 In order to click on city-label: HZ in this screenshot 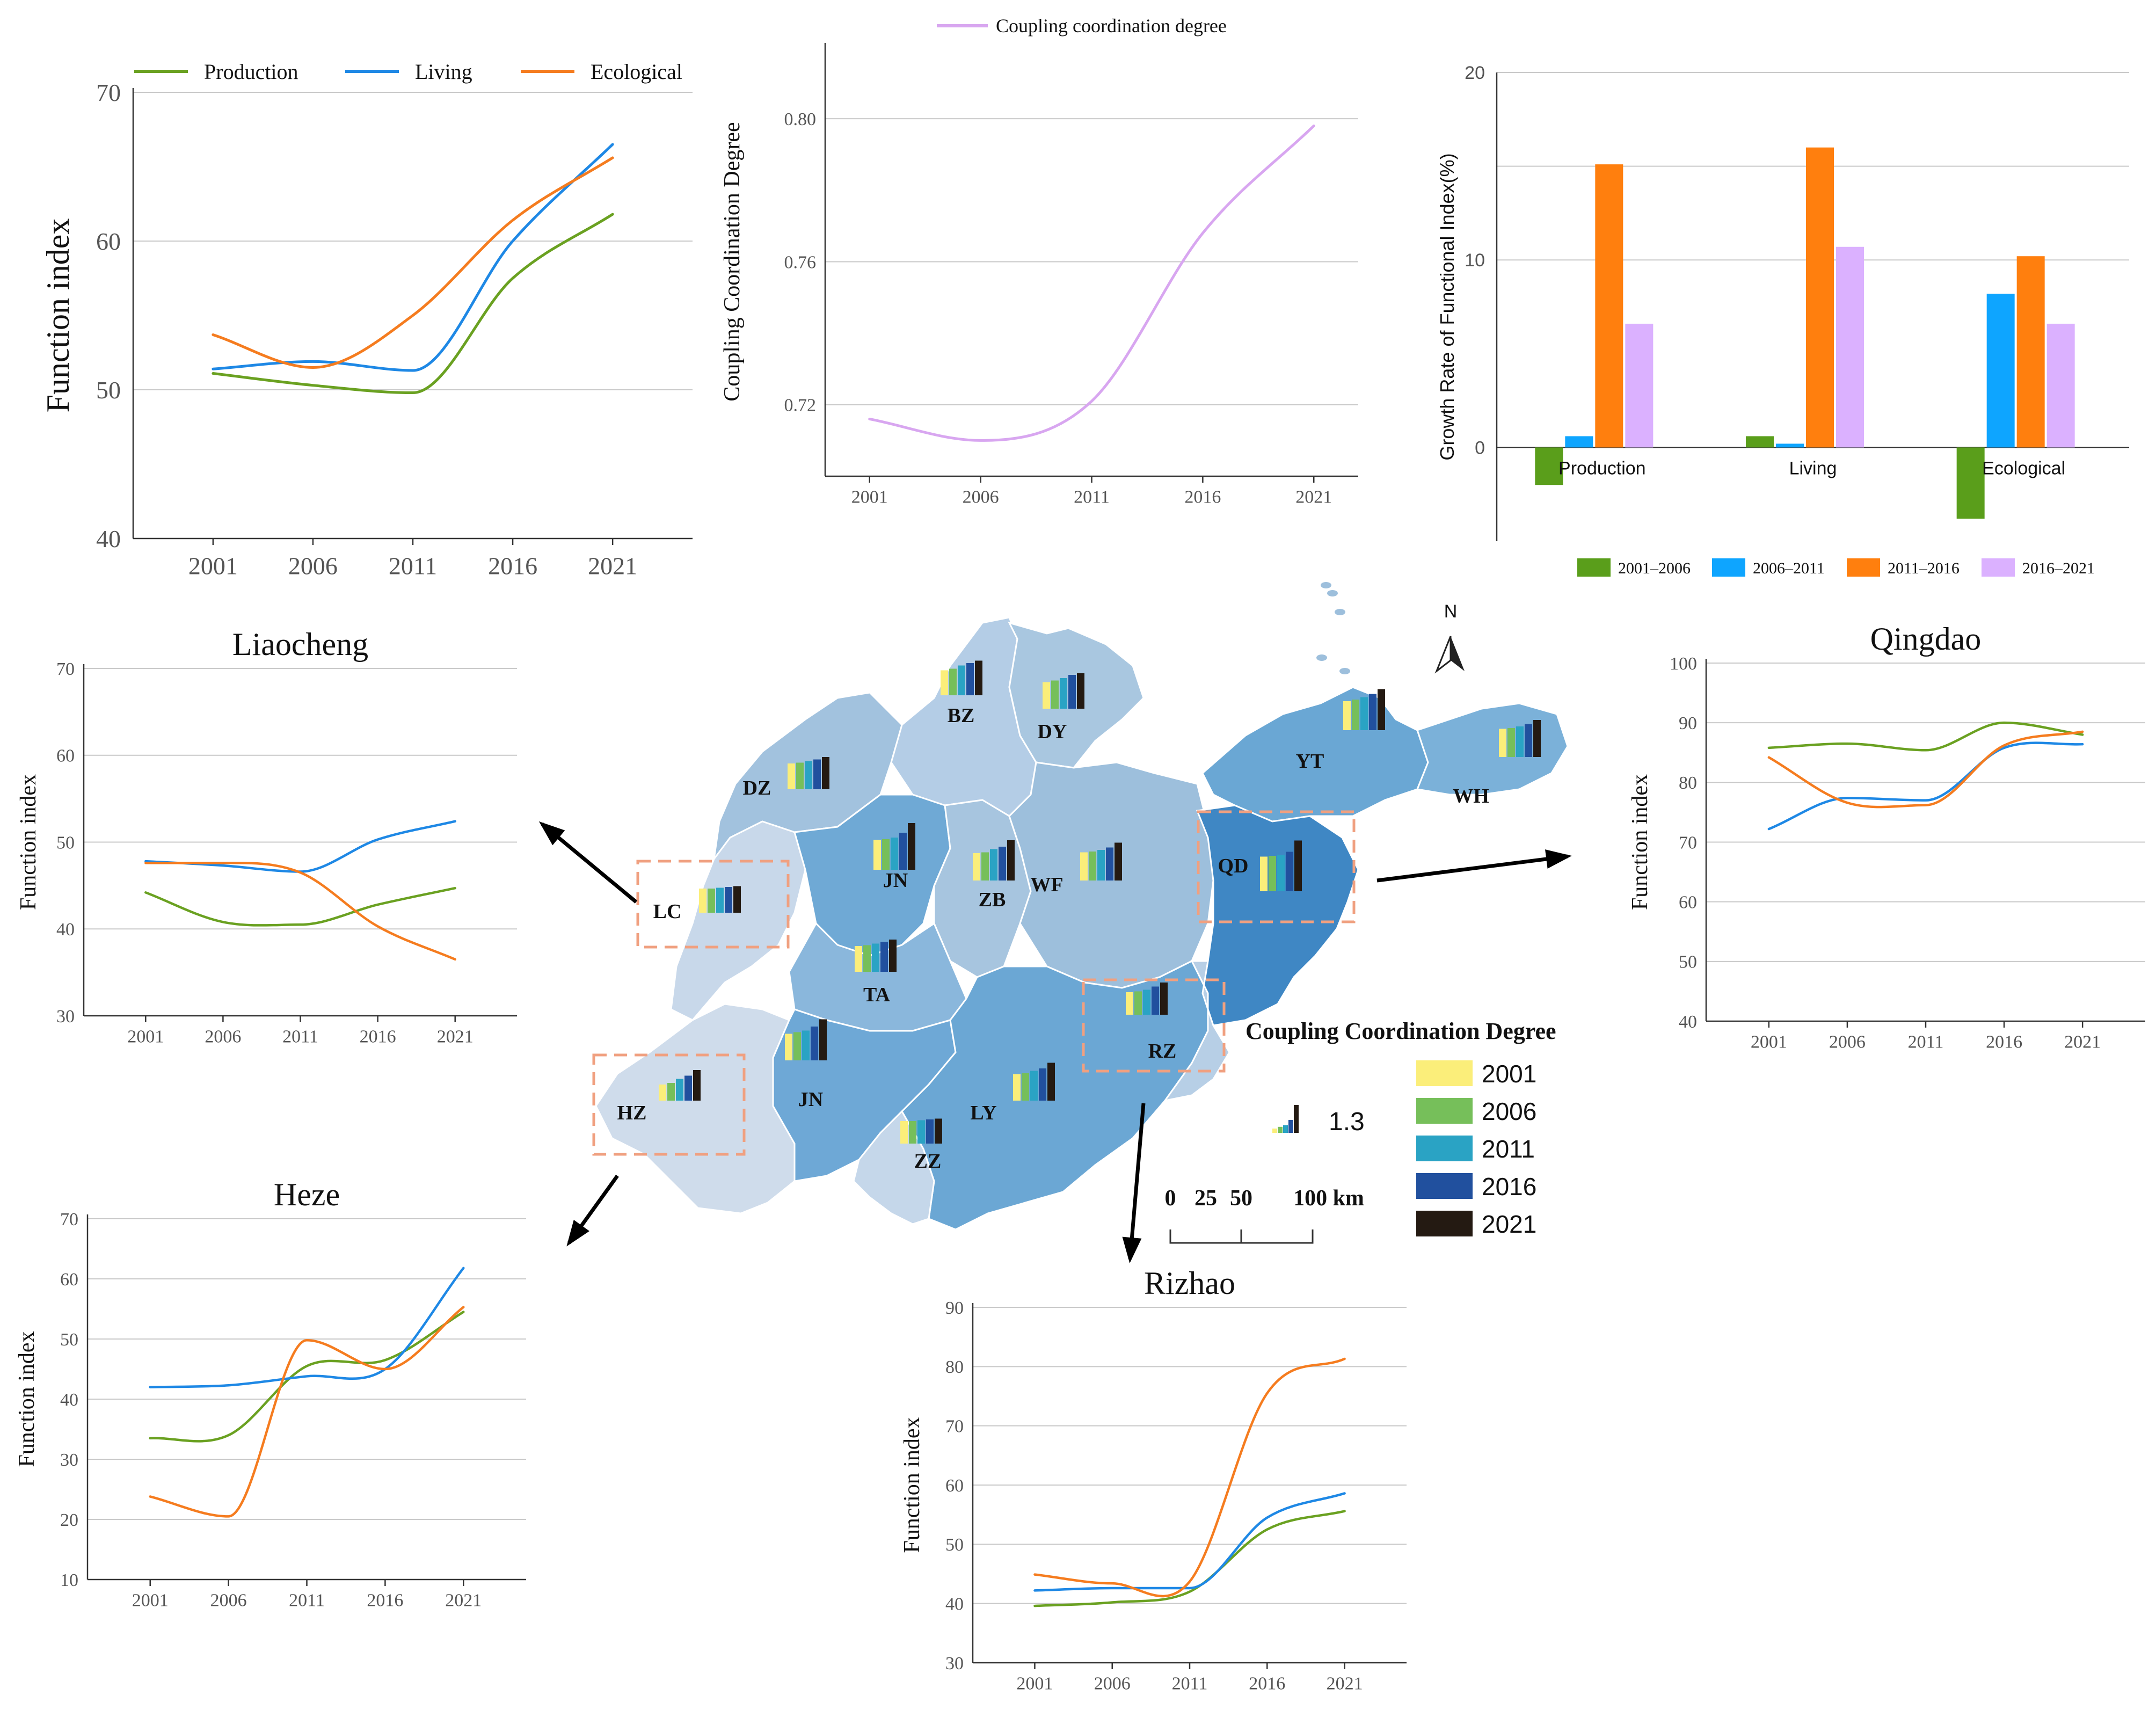, I will do `click(632, 1113)`.